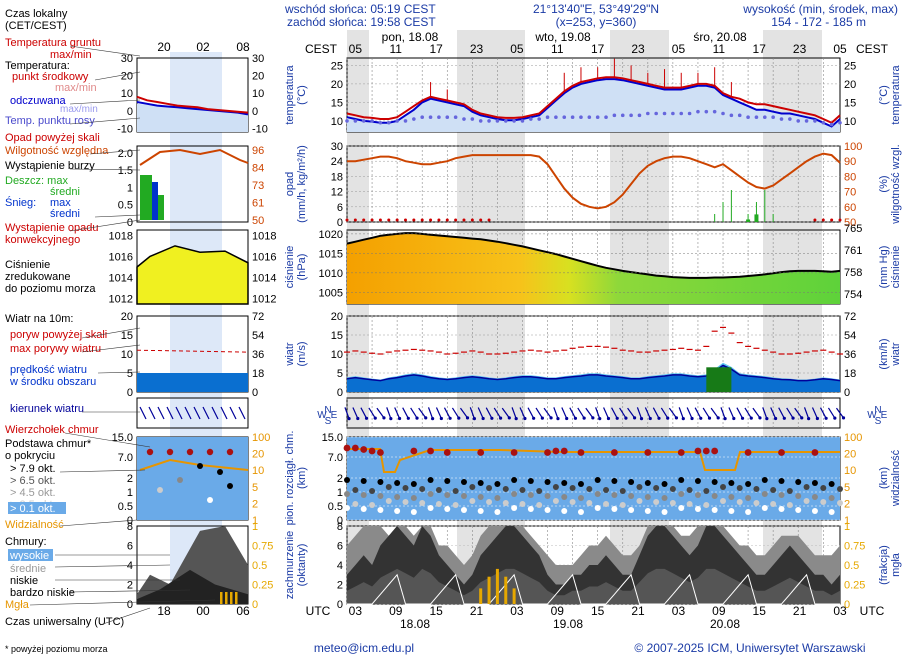  What do you see at coordinates (121, 236) in the screenshot?
I see `lpress-tick-l-0: 1018` at bounding box center [121, 236].